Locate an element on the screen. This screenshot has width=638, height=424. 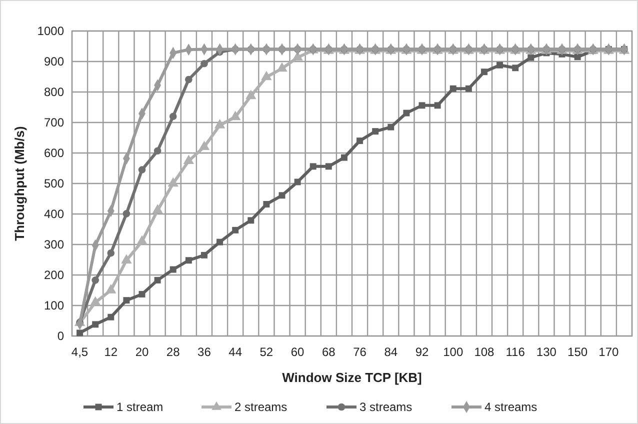
x-tick-label: 28 is located at coordinates (173, 352).